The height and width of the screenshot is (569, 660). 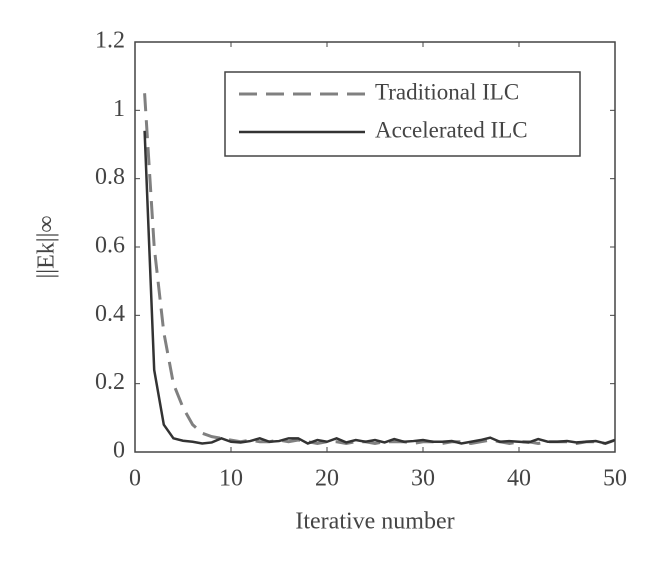 What do you see at coordinates (110, 246) in the screenshot?
I see `y-tick-label: 0.6` at bounding box center [110, 246].